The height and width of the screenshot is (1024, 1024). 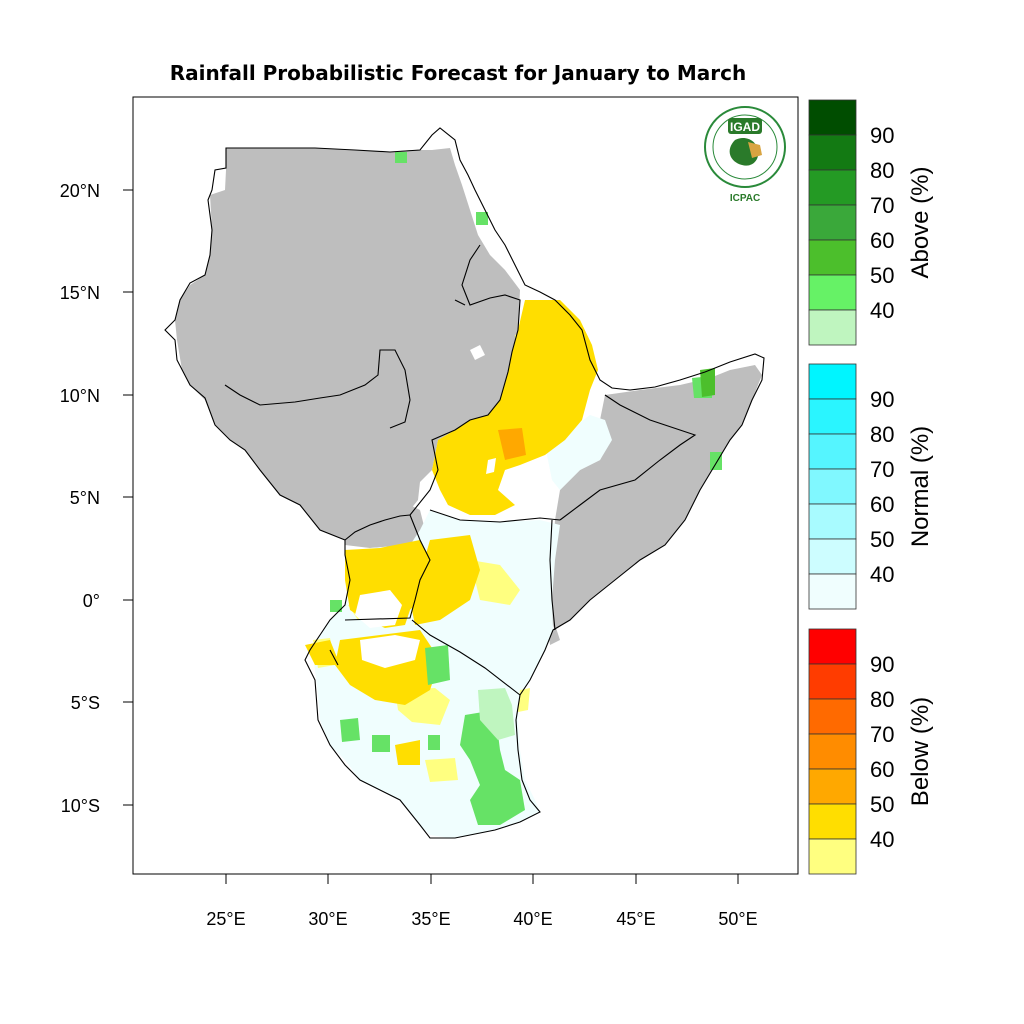 What do you see at coordinates (91, 601) in the screenshot?
I see `lat-tick-label: 0°` at bounding box center [91, 601].